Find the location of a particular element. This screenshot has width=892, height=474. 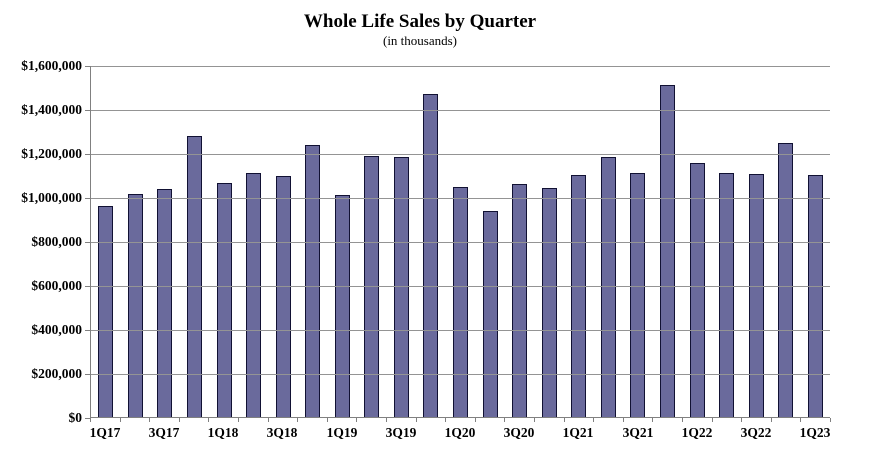

bar-1Q19 is located at coordinates (342, 306).